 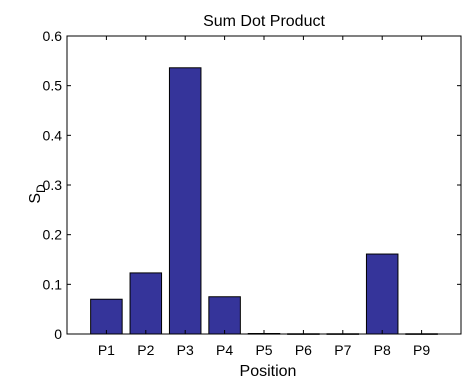 I want to click on x-tick-label: P4, so click(x=224, y=350).